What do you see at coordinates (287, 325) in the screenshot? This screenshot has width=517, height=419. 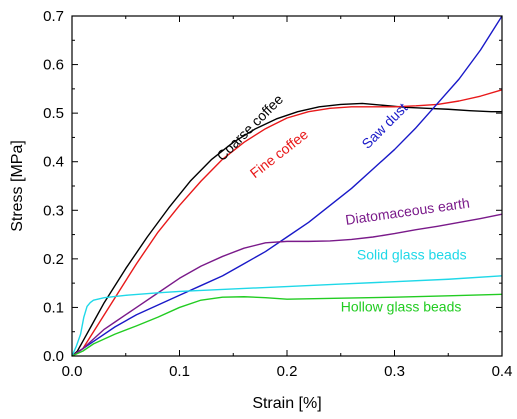 I see `series-line-hollow-glass-beads` at bounding box center [287, 325].